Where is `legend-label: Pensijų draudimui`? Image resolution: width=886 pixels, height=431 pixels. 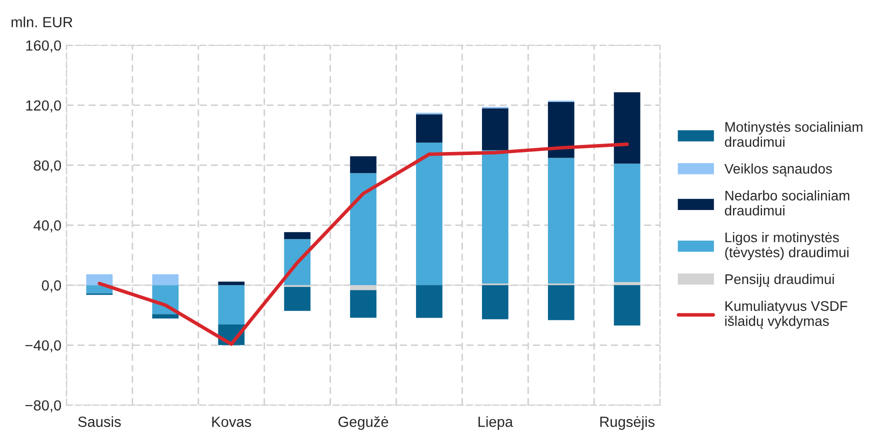 legend-label: Pensijų draudimui is located at coordinates (779, 280).